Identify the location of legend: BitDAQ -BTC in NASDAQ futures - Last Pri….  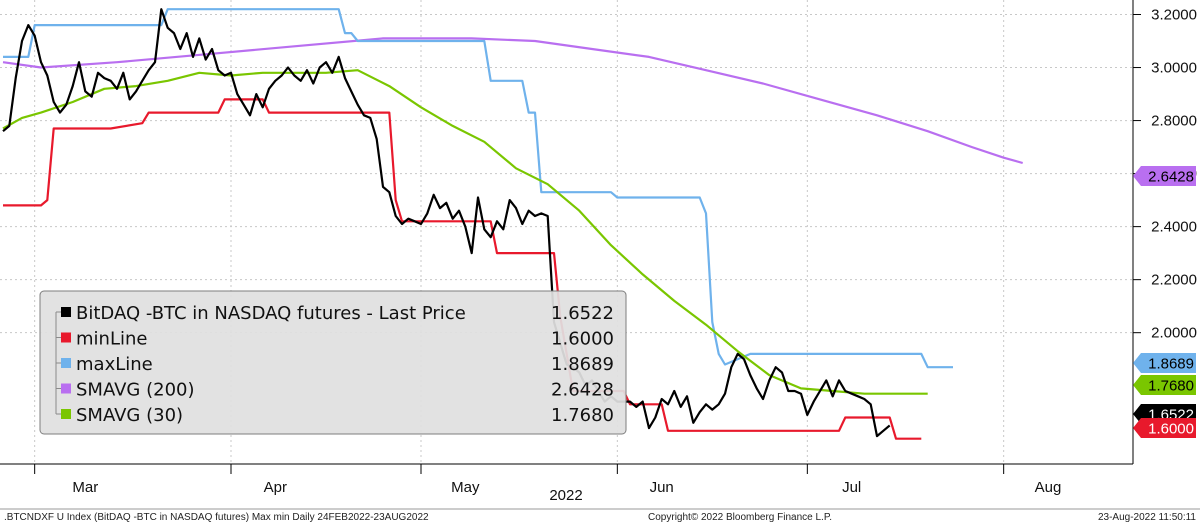
(333, 362).